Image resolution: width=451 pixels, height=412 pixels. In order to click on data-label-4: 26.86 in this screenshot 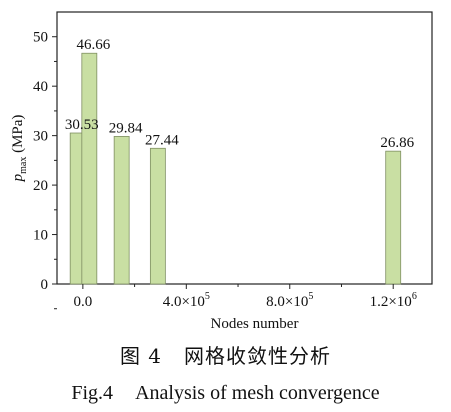, I will do `click(397, 143)`.